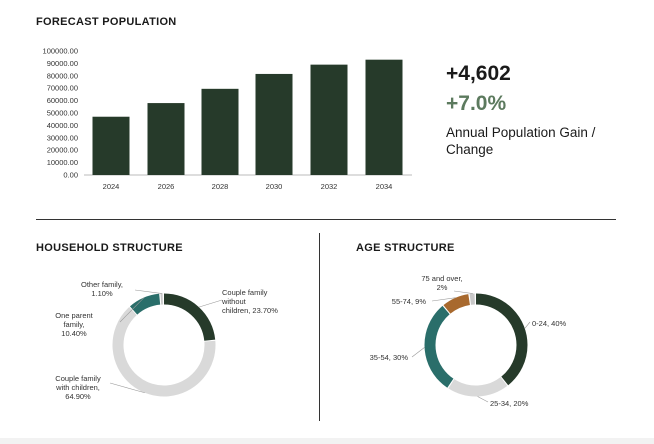 Image resolution: width=654 pixels, height=444 pixels. What do you see at coordinates (384, 117) in the screenshot?
I see `bar-2034` at bounding box center [384, 117].